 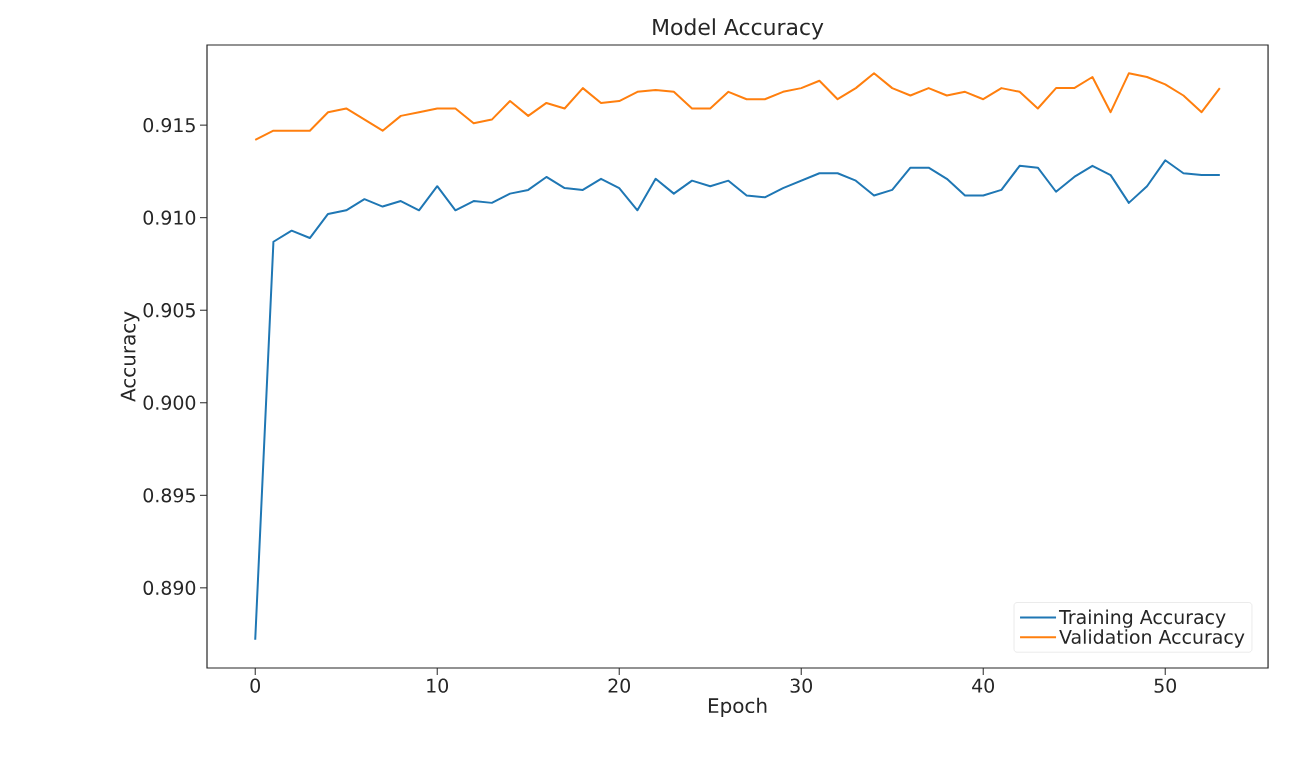 What do you see at coordinates (130, 356) in the screenshot?
I see `y-axis-title: Accuracy` at bounding box center [130, 356].